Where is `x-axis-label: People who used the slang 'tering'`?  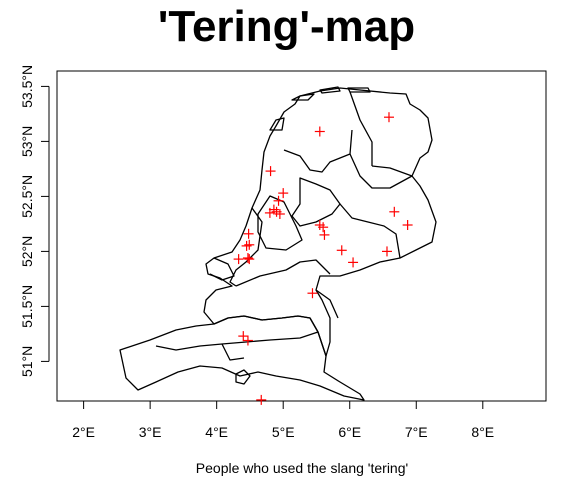
x-axis-label: People who used the slang 'tering' is located at coordinates (302, 468).